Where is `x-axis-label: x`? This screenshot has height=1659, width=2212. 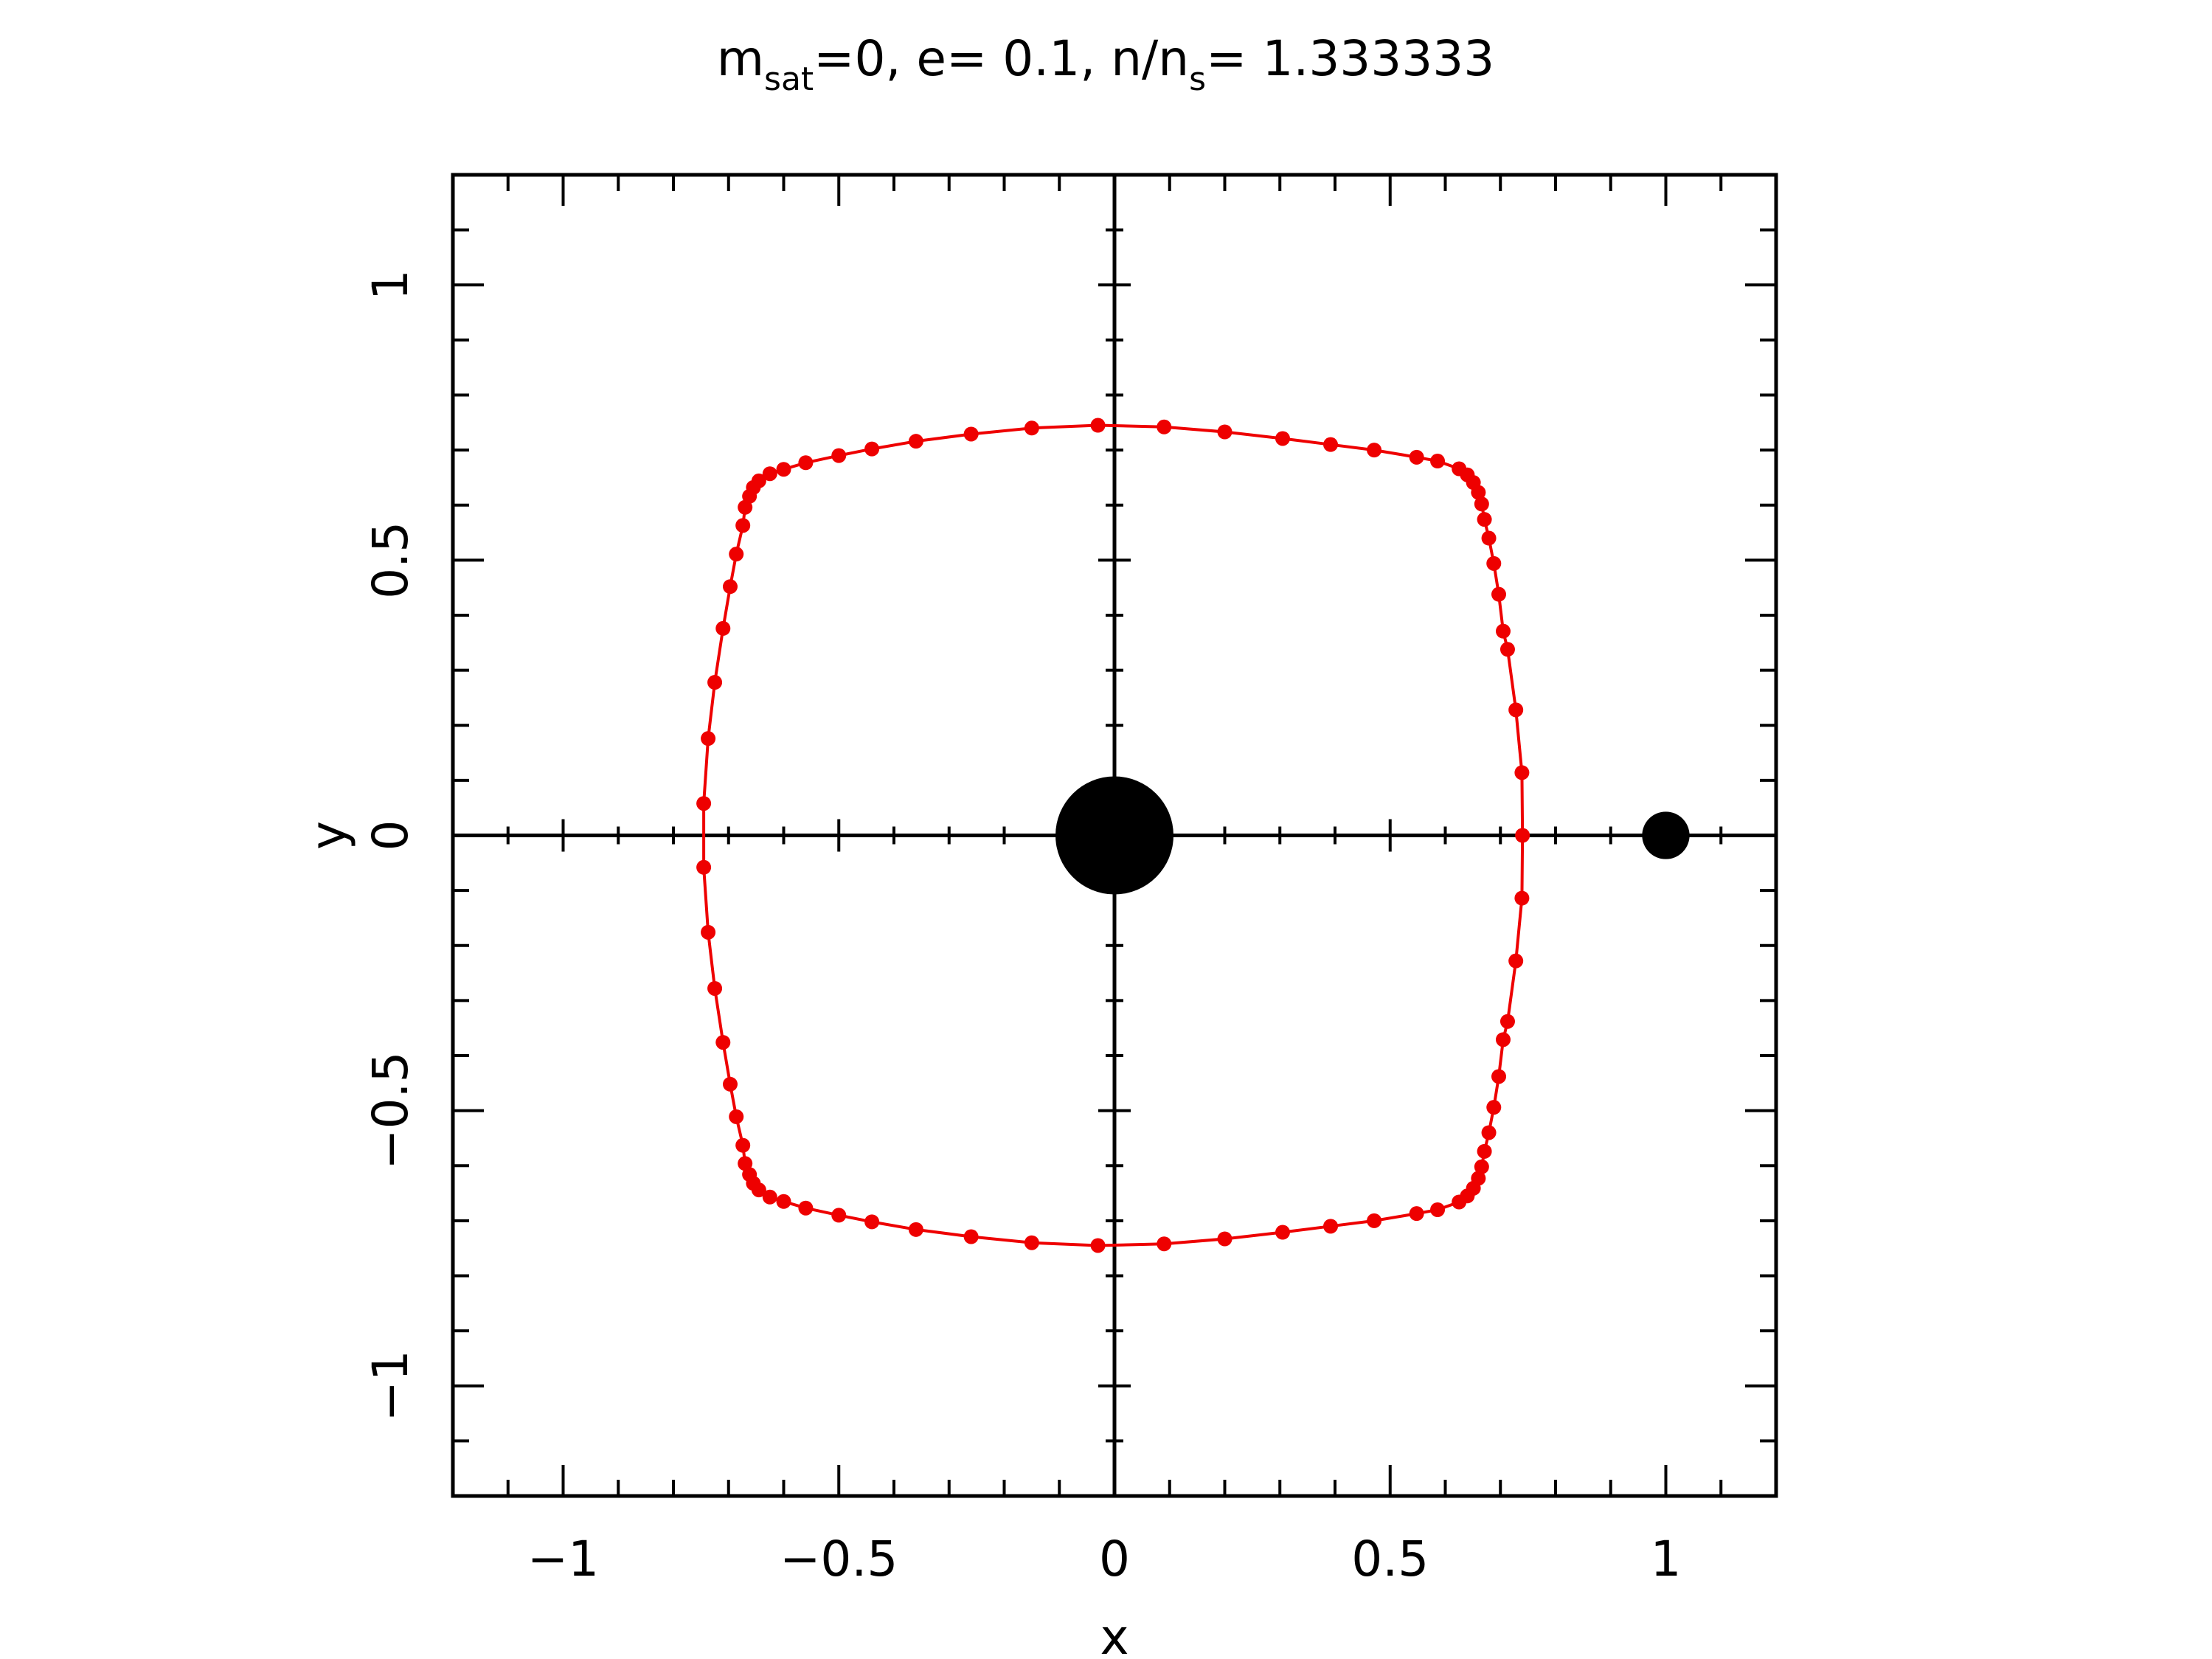
x-axis-label: x is located at coordinates (1114, 1634).